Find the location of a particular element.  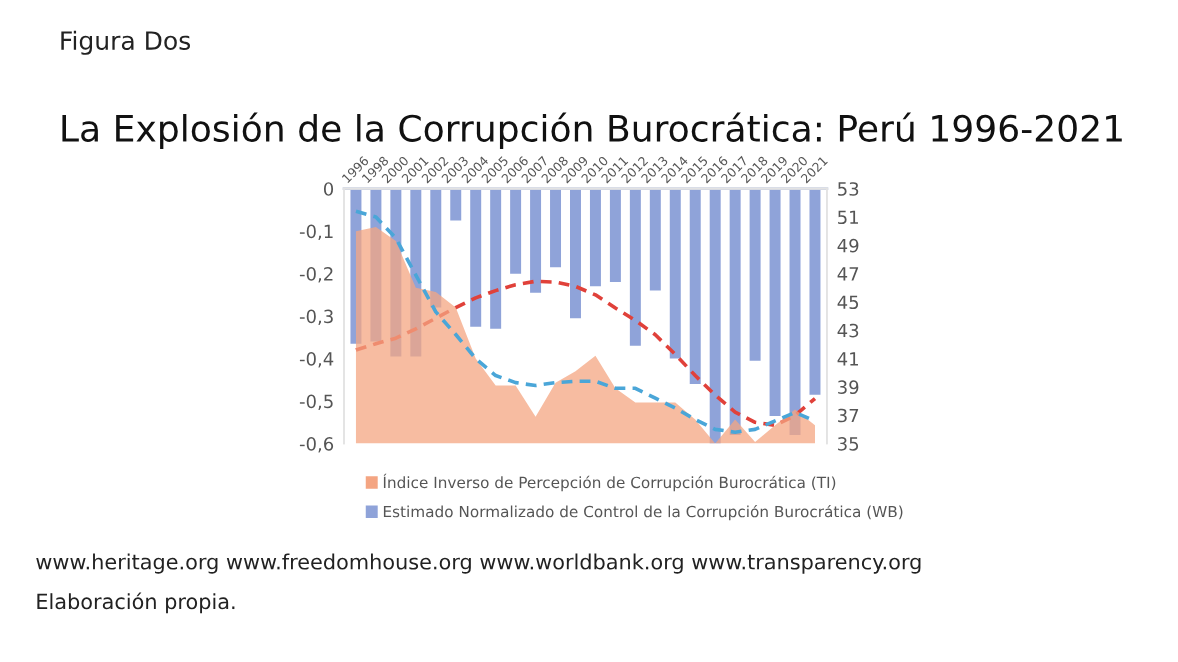

y-tick-label: -0,6 is located at coordinates (316, 445).